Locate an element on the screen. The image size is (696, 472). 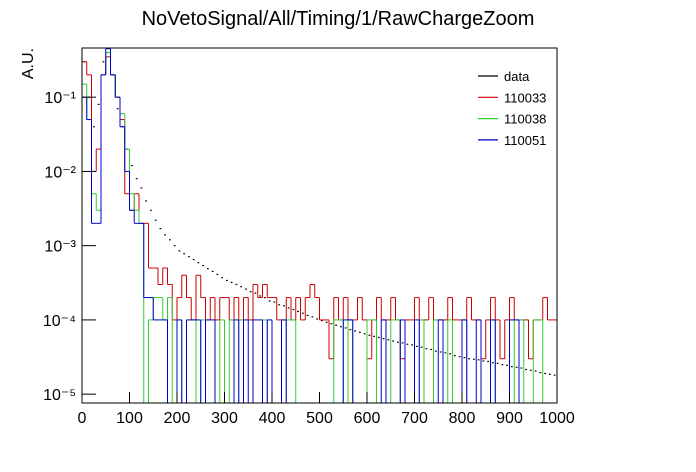
y-tick-label: 10⁻⁵ is located at coordinates (59, 395).